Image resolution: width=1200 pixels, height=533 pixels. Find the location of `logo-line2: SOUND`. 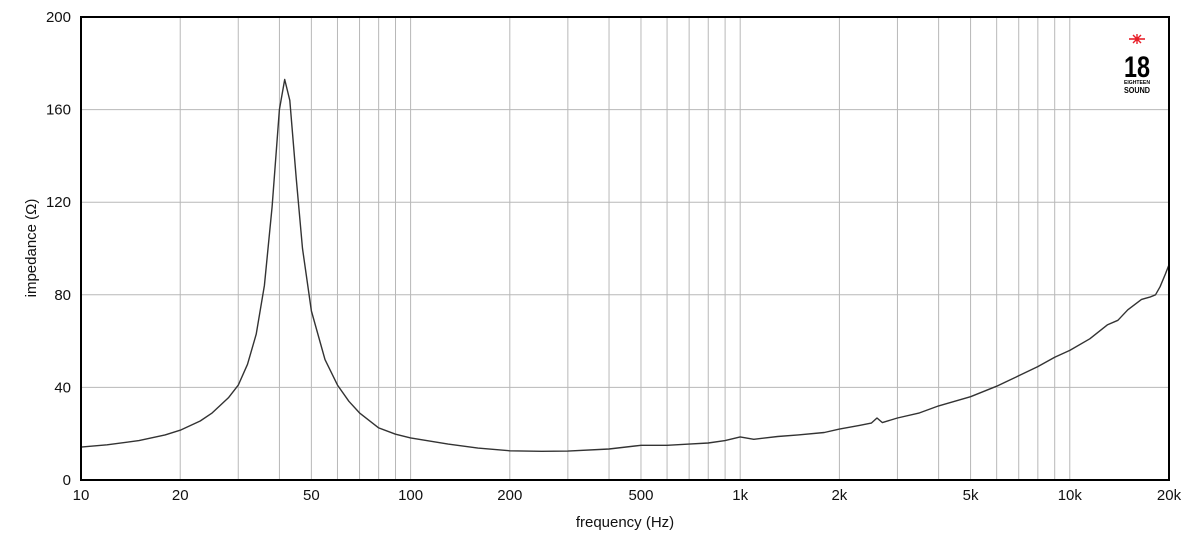

logo-line2: SOUND is located at coordinates (1137, 90).